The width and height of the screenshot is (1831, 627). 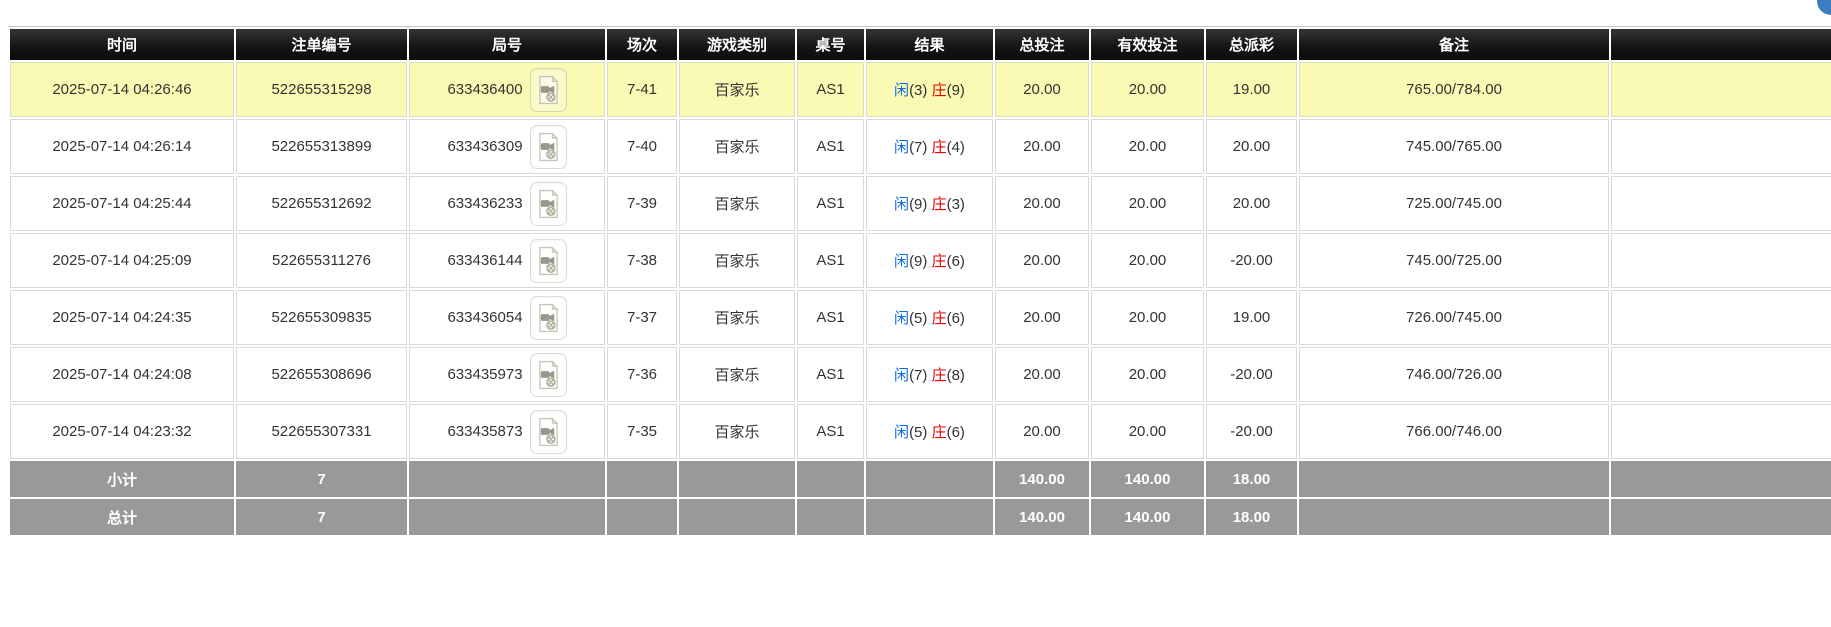 What do you see at coordinates (485, 203) in the screenshot?
I see `round-no-value: 633436233` at bounding box center [485, 203].